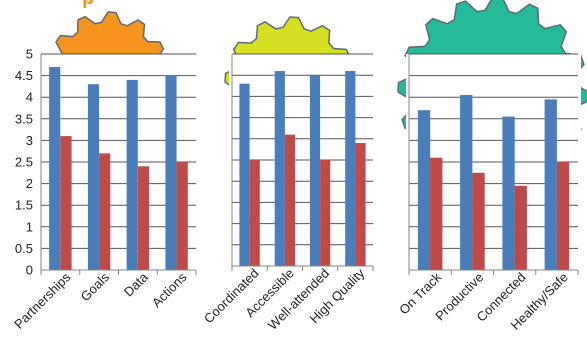  What do you see at coordinates (24, 118) in the screenshot?
I see `y-tick-label: 3.5` at bounding box center [24, 118].